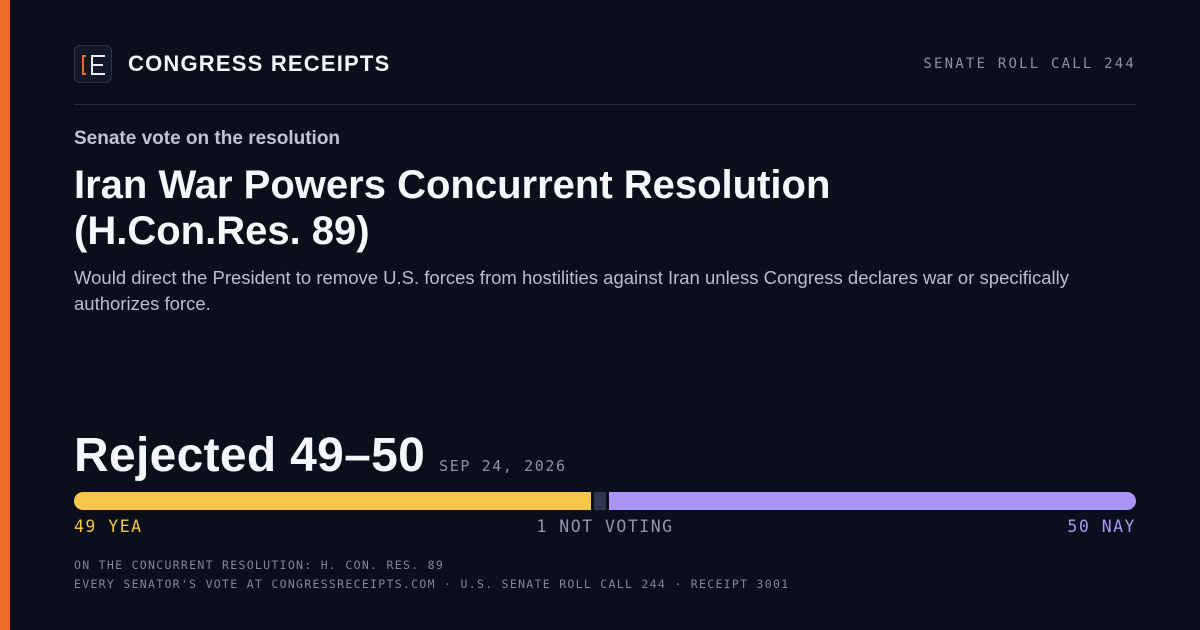 The image size is (1200, 630). What do you see at coordinates (600, 501) in the screenshot?
I see `not-voting-segment` at bounding box center [600, 501].